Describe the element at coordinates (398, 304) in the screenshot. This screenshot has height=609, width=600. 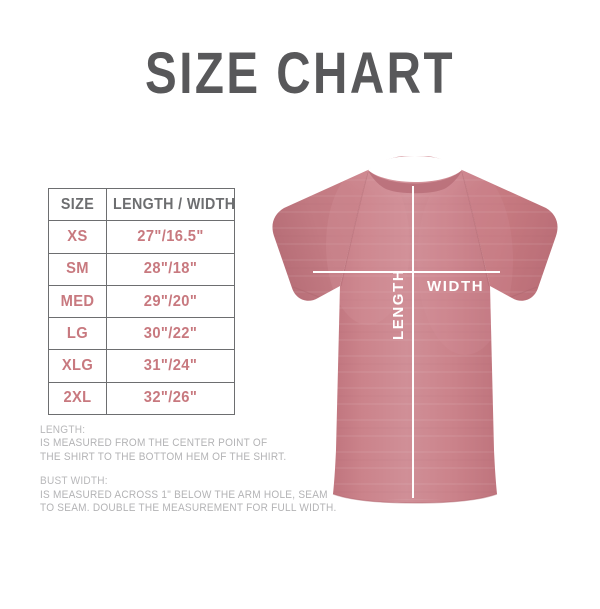
I see `length-label: LENGTH` at that location.